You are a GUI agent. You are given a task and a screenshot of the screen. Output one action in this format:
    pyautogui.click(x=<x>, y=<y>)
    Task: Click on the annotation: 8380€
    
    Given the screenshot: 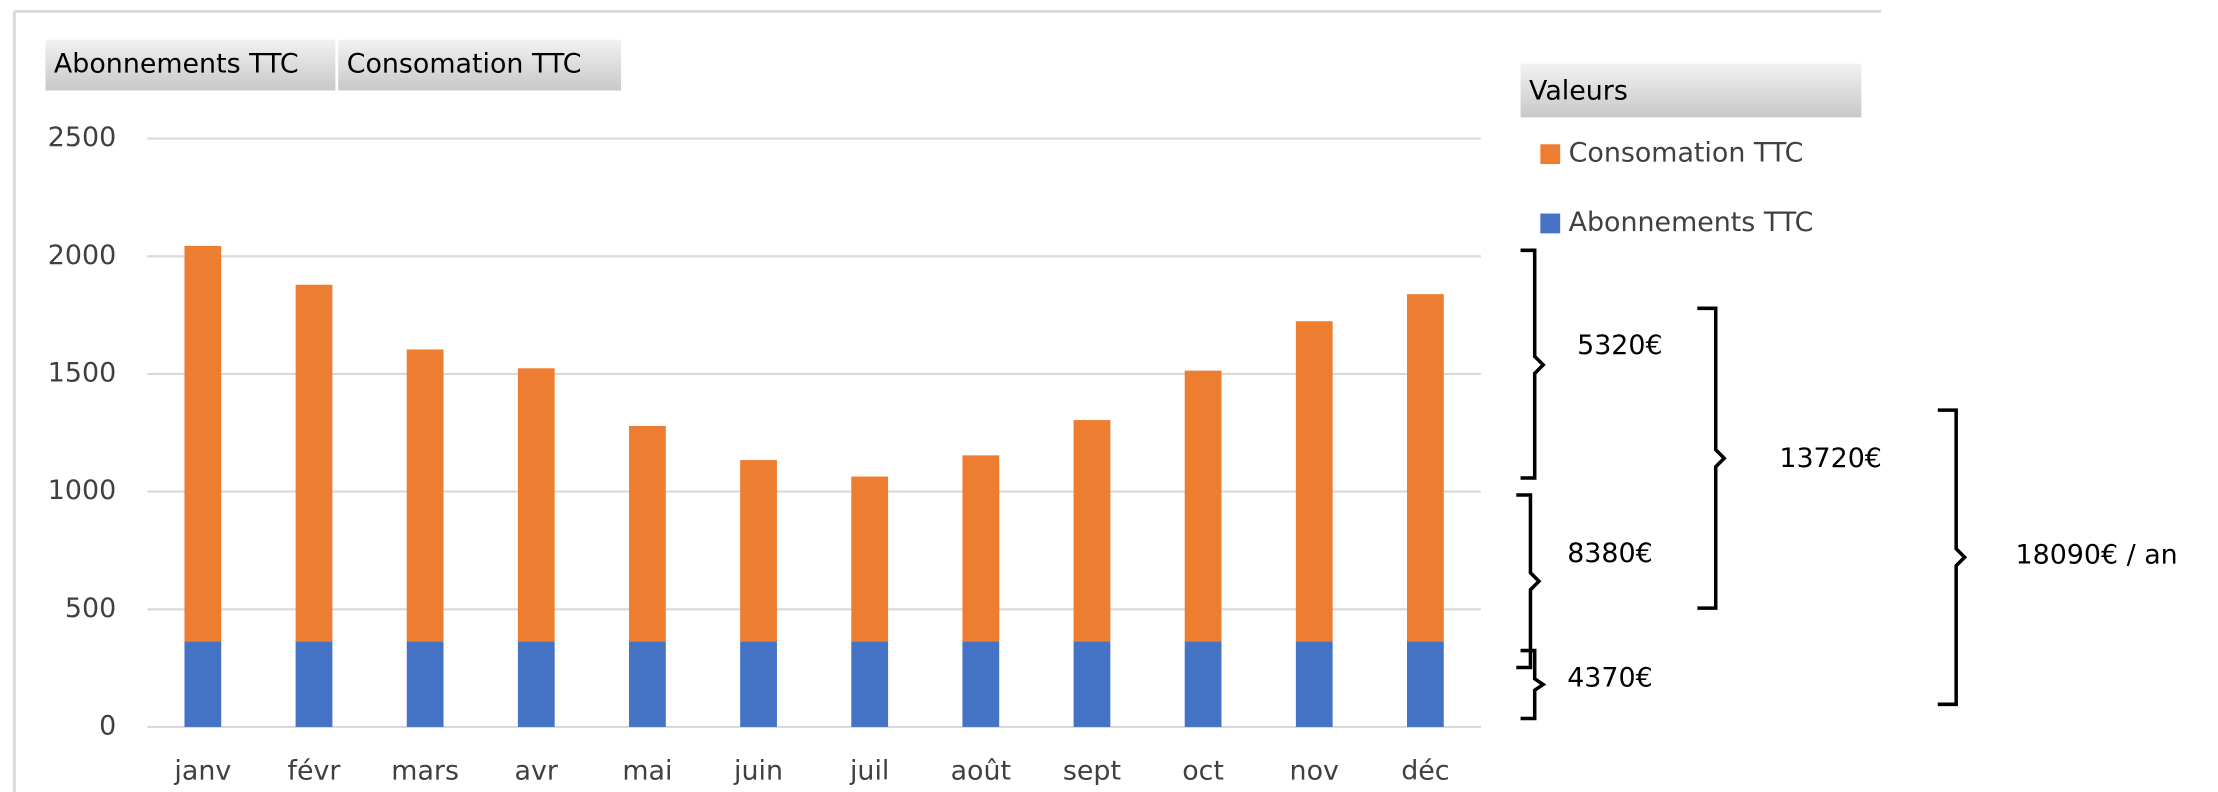 What is the action you would take?
    pyautogui.click(x=1609, y=553)
    